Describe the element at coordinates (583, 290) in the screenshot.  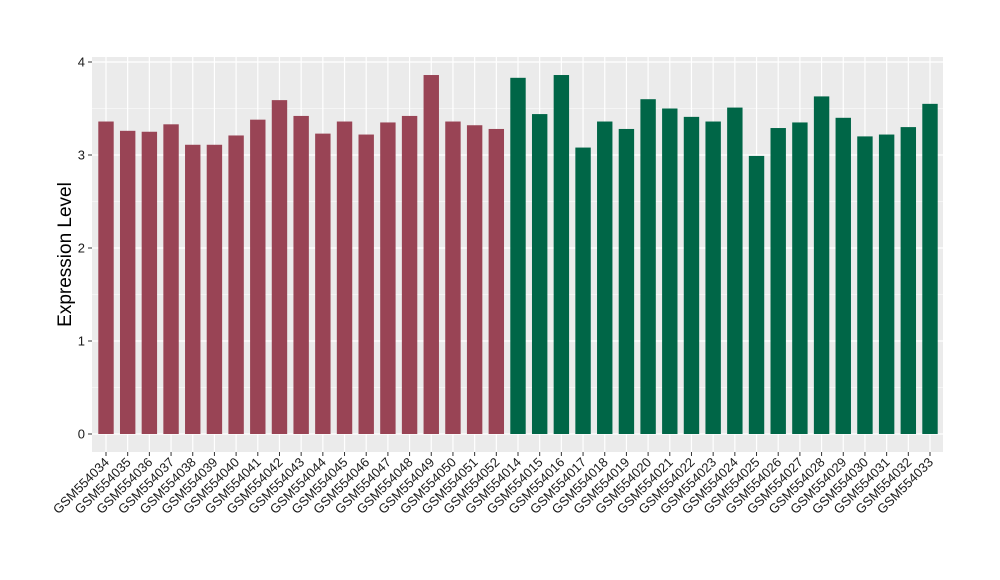
I see `bar-GSM554017` at that location.